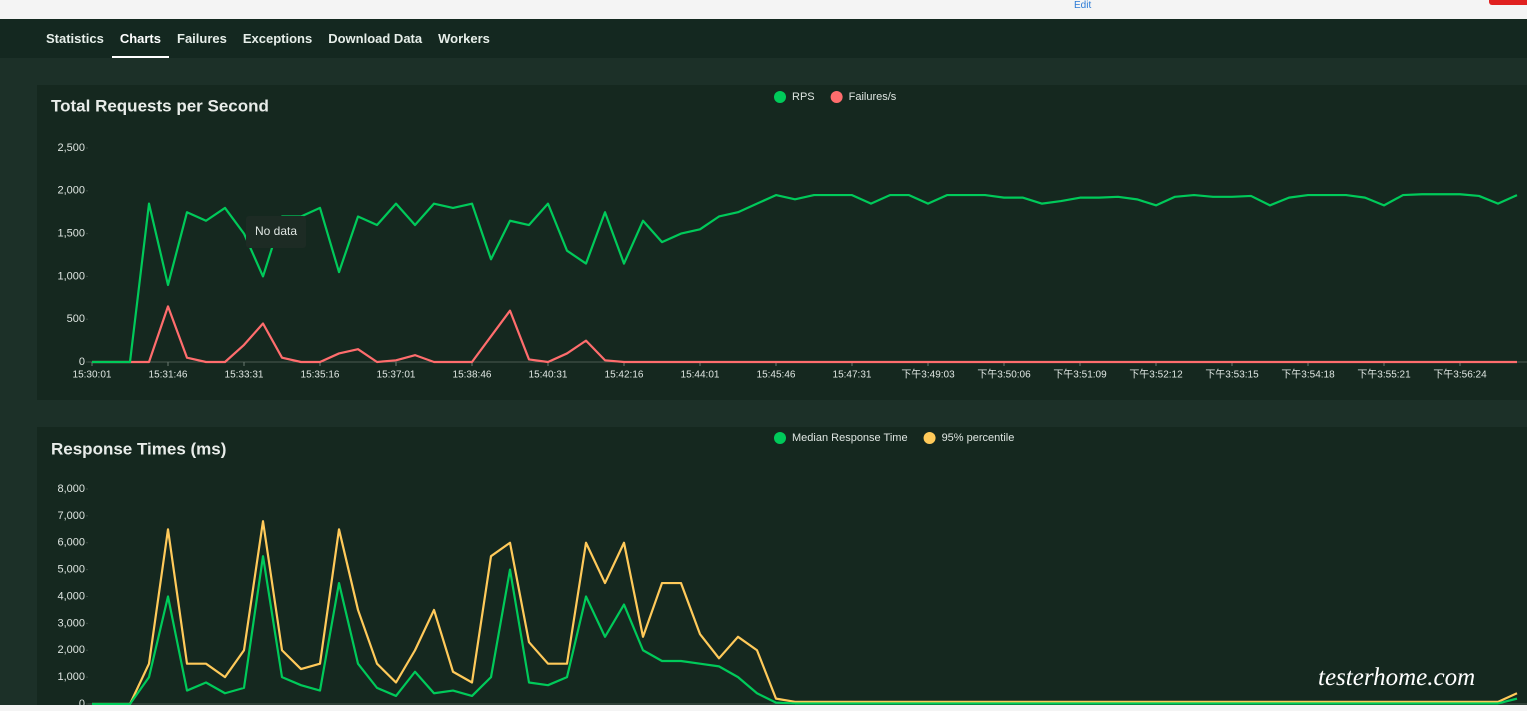  What do you see at coordinates (140, 38) in the screenshot?
I see `nav-tab: Charts` at bounding box center [140, 38].